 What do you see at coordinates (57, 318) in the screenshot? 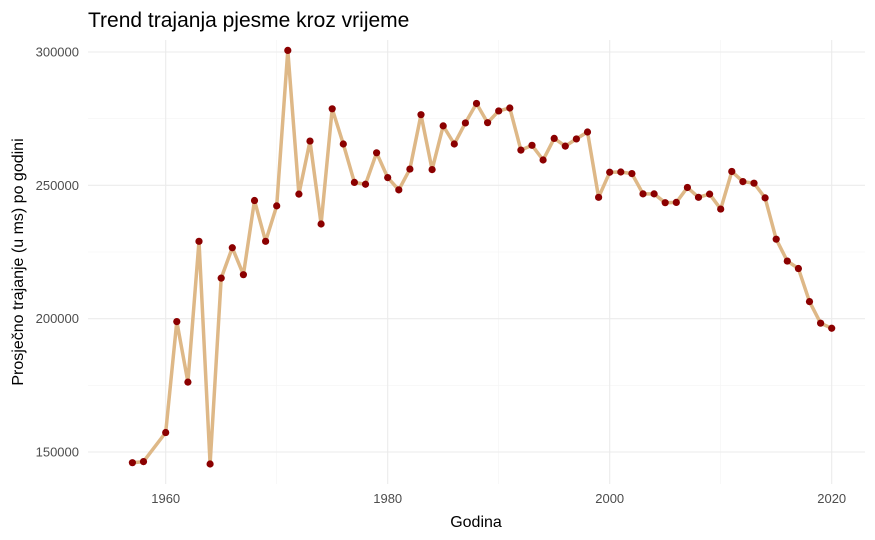
I see `y-tick-label: 200000` at bounding box center [57, 318].